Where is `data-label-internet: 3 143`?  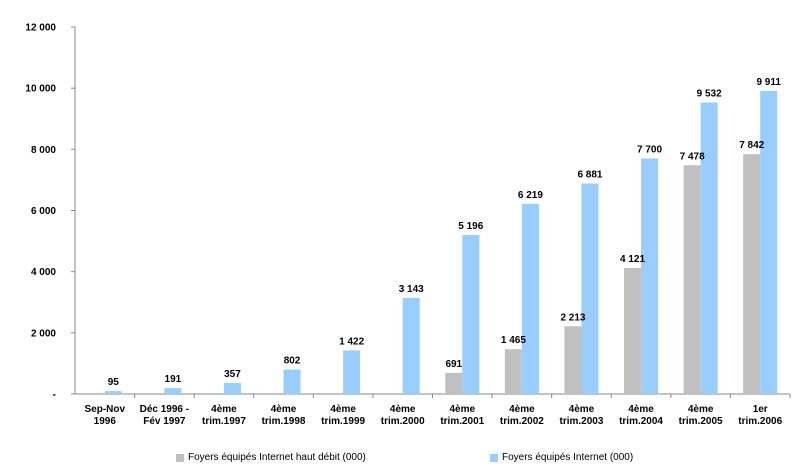
data-label-internet: 3 143 is located at coordinates (411, 289).